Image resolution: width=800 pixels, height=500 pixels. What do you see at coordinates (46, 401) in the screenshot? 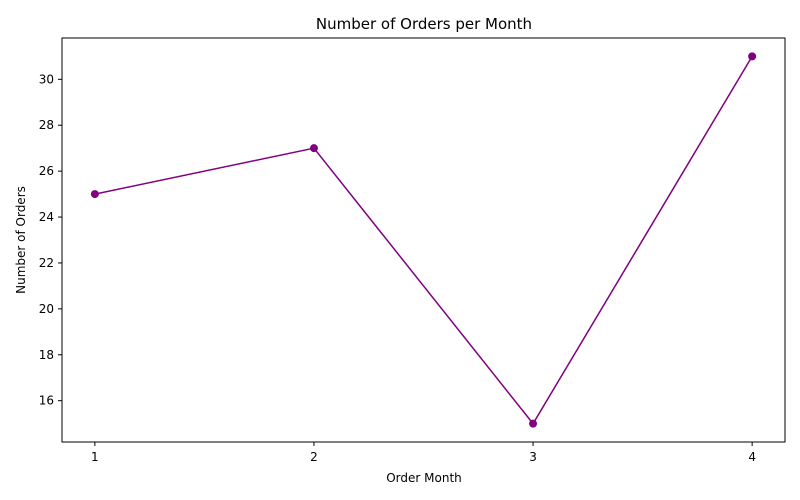
I see `y-tick-label: 16` at bounding box center [46, 401].